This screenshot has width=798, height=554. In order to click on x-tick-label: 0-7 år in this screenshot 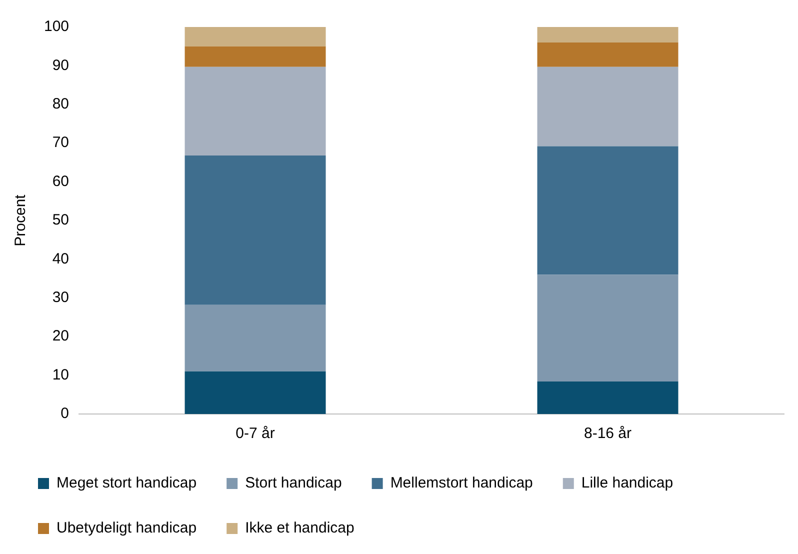, I will do `click(255, 433)`.